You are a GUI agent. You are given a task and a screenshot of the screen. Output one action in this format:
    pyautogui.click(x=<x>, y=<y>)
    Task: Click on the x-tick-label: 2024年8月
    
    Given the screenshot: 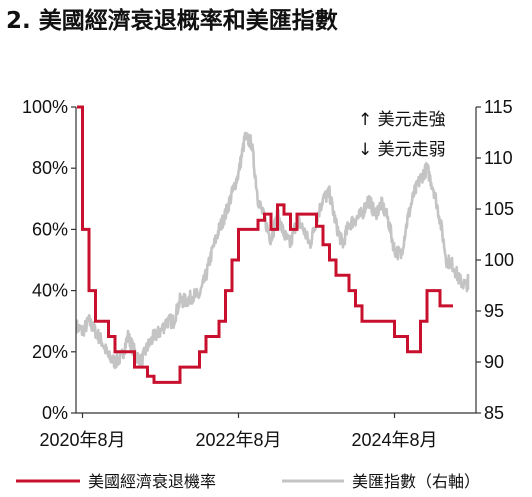 What is the action you would take?
    pyautogui.click(x=394, y=440)
    